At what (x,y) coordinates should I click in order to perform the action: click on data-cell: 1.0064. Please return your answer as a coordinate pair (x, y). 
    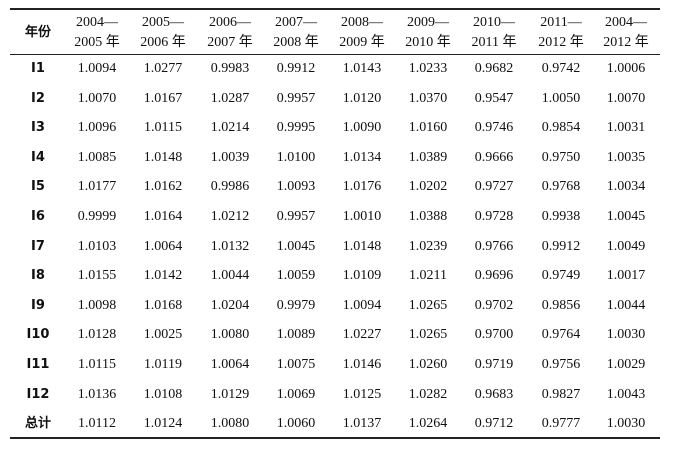
    Looking at the image, I should click on (163, 246).